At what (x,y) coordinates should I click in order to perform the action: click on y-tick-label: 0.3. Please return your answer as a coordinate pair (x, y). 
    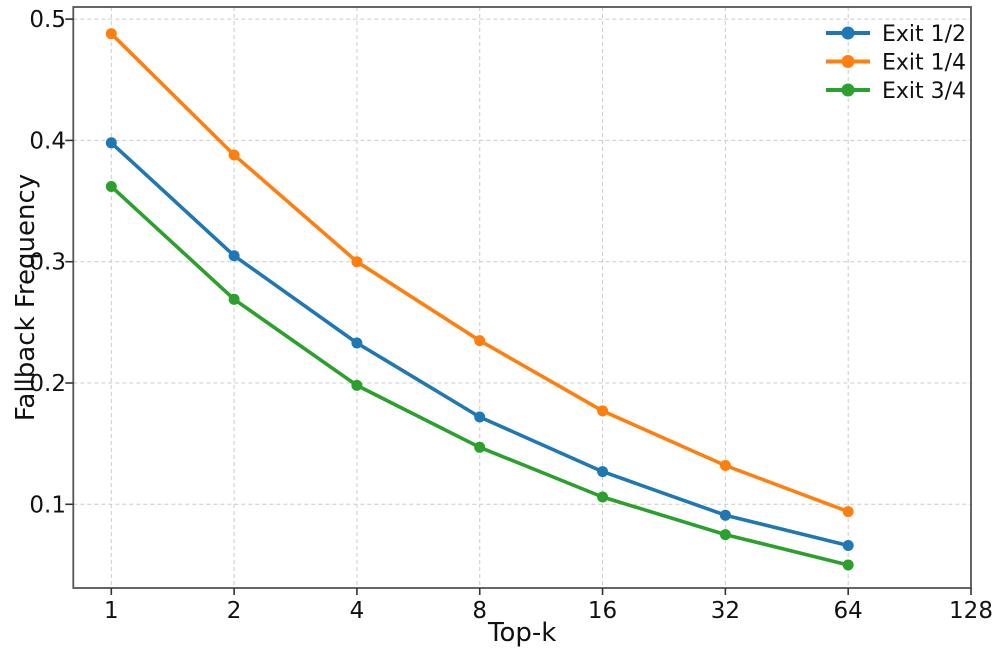
    Looking at the image, I should click on (47, 263).